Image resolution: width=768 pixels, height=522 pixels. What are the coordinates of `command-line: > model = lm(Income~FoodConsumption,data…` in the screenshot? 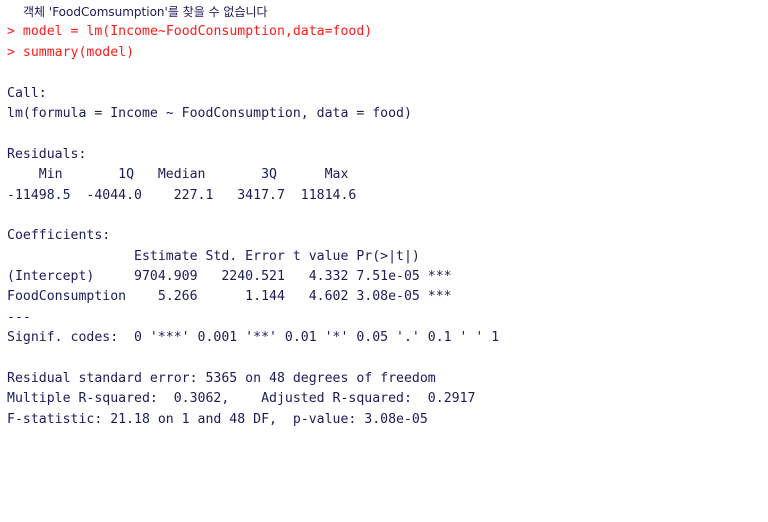 It's located at (387, 32).